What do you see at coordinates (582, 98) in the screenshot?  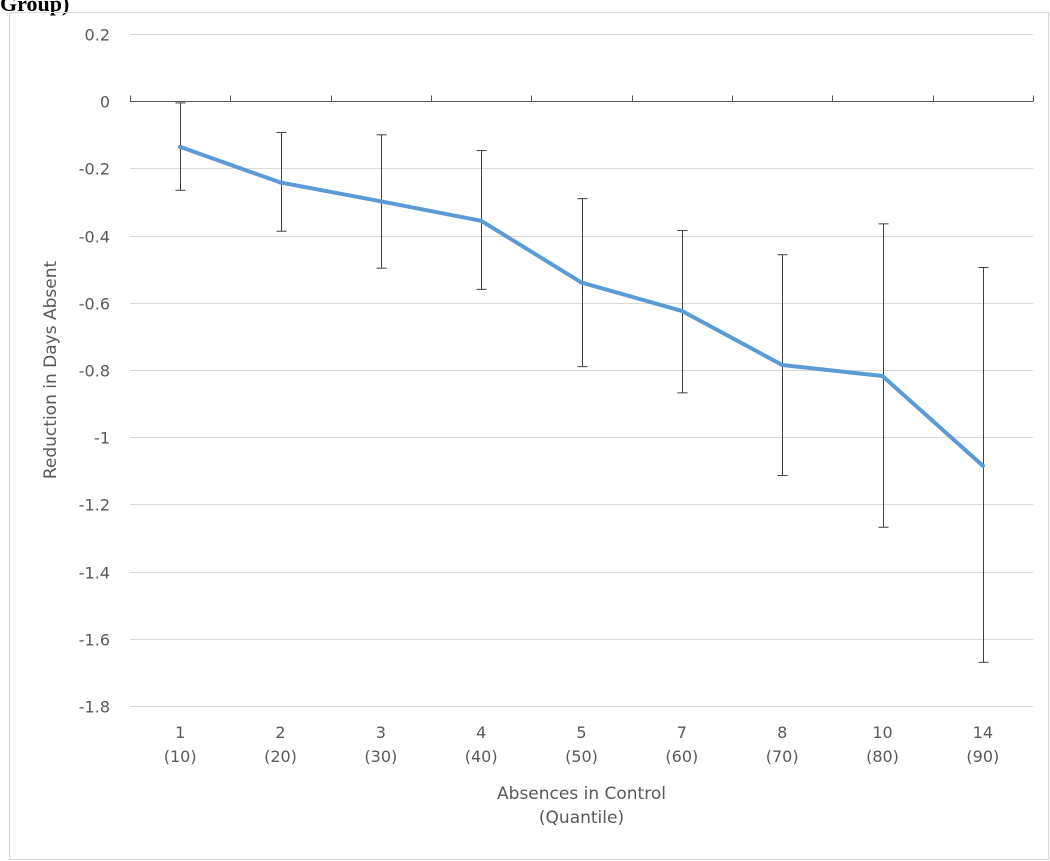 I see `x-axis` at bounding box center [582, 98].